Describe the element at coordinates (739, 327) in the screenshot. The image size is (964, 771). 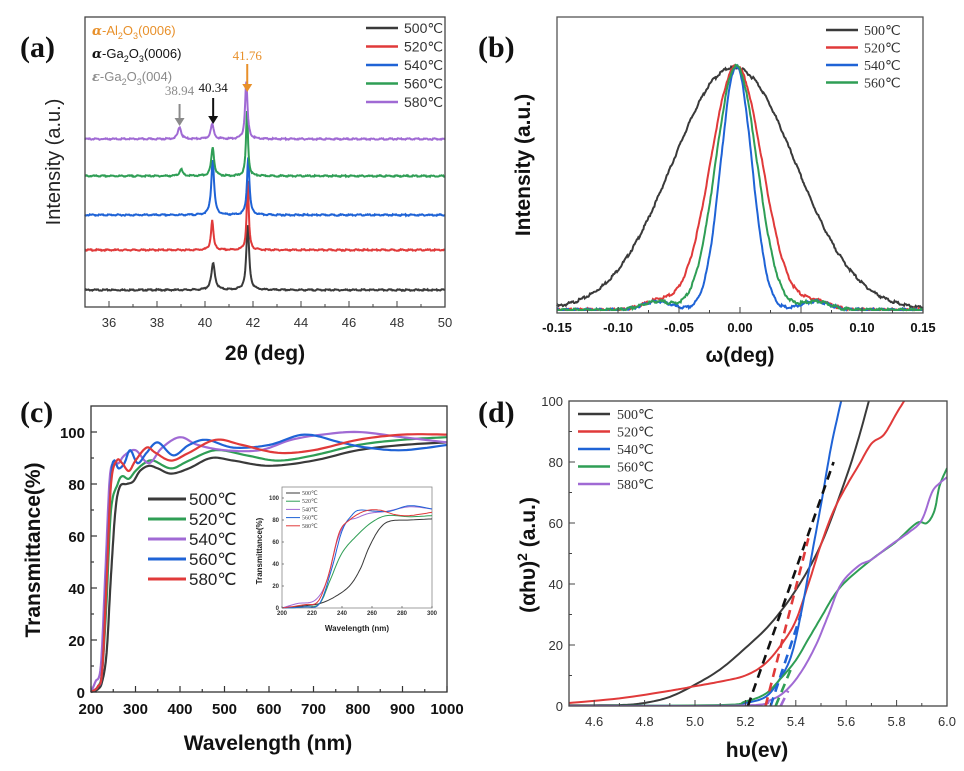
I see `b-x-tick-label: 0.00` at that location.